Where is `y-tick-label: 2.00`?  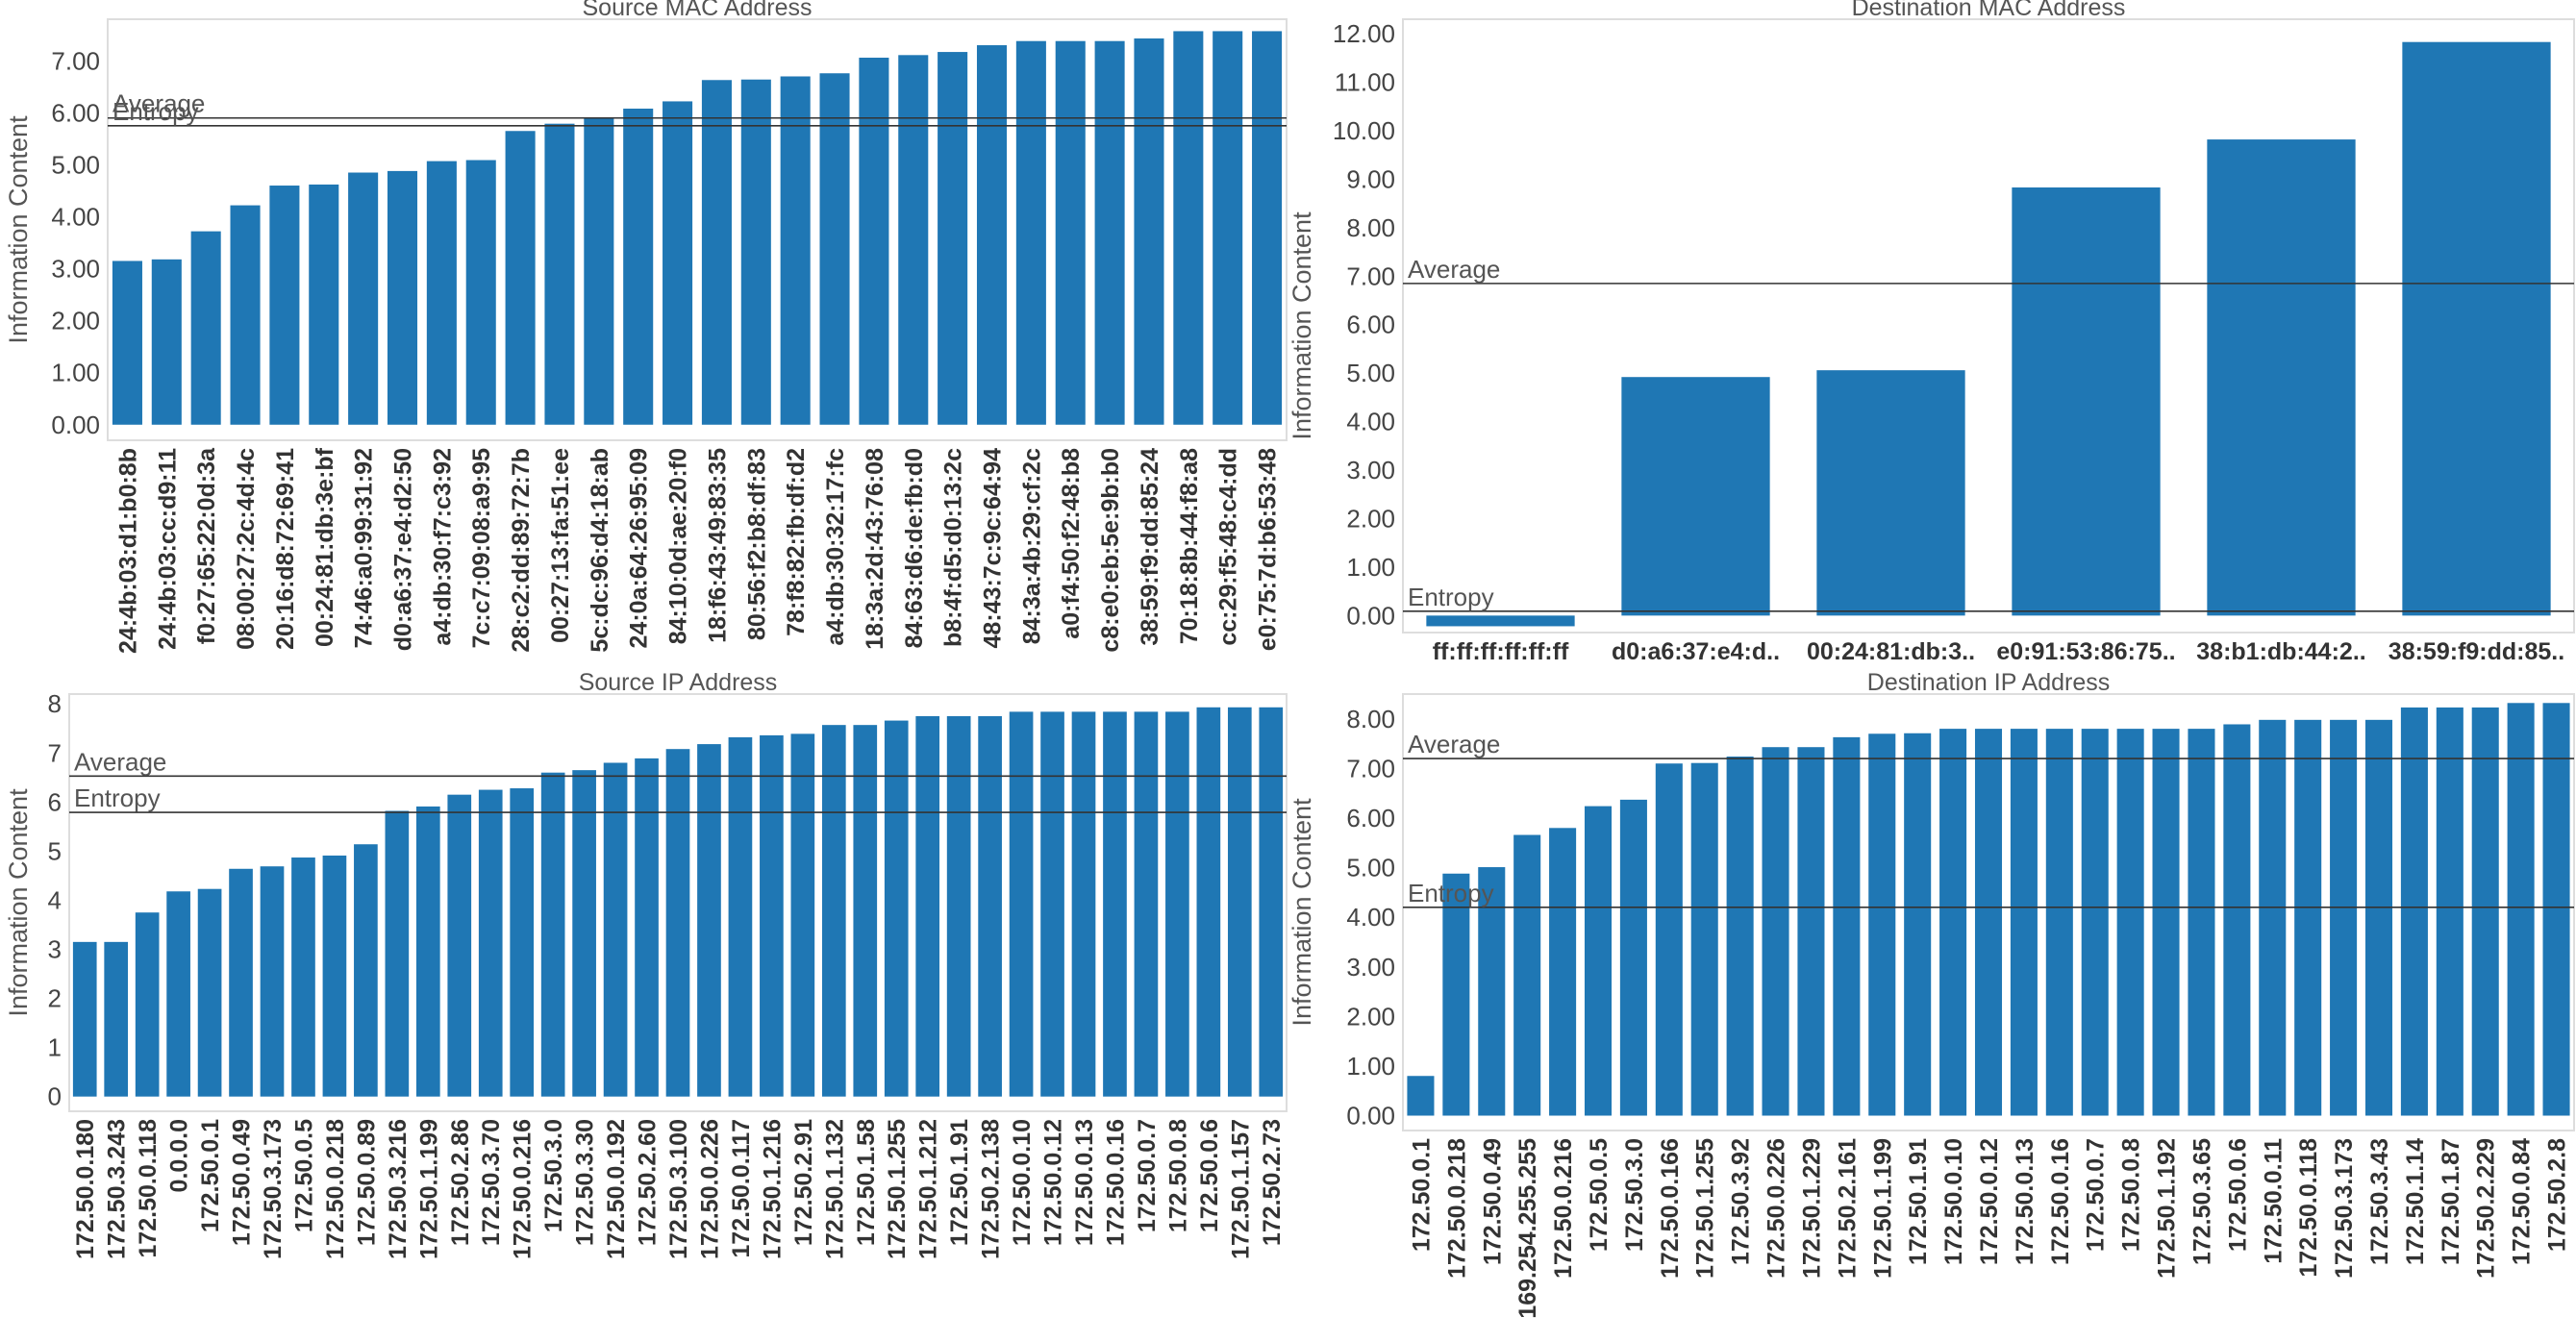
y-tick-label: 2.00 is located at coordinates (75, 321).